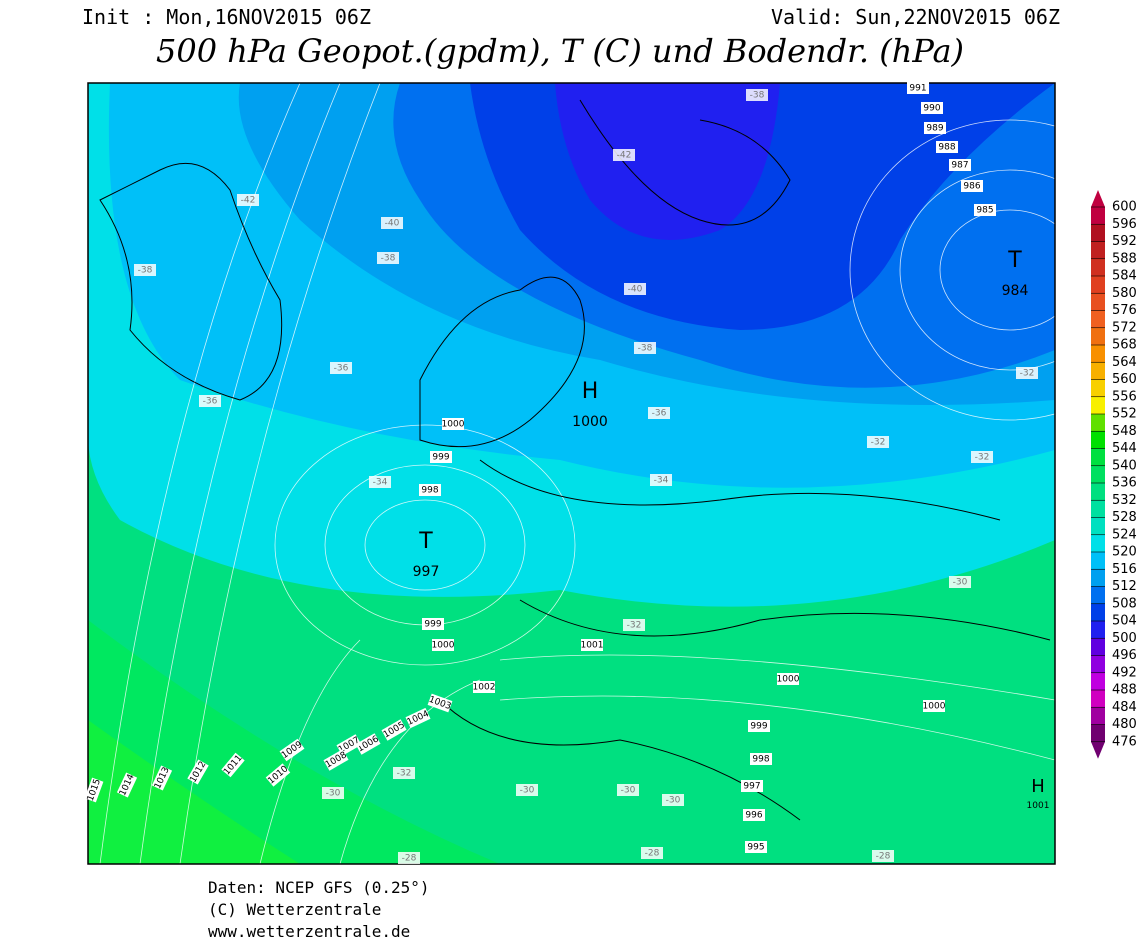 The image size is (1143, 947). Describe the element at coordinates (319, 887) in the screenshot. I see `footer-line: Daten: NCEP GFS (0.25°)` at that location.